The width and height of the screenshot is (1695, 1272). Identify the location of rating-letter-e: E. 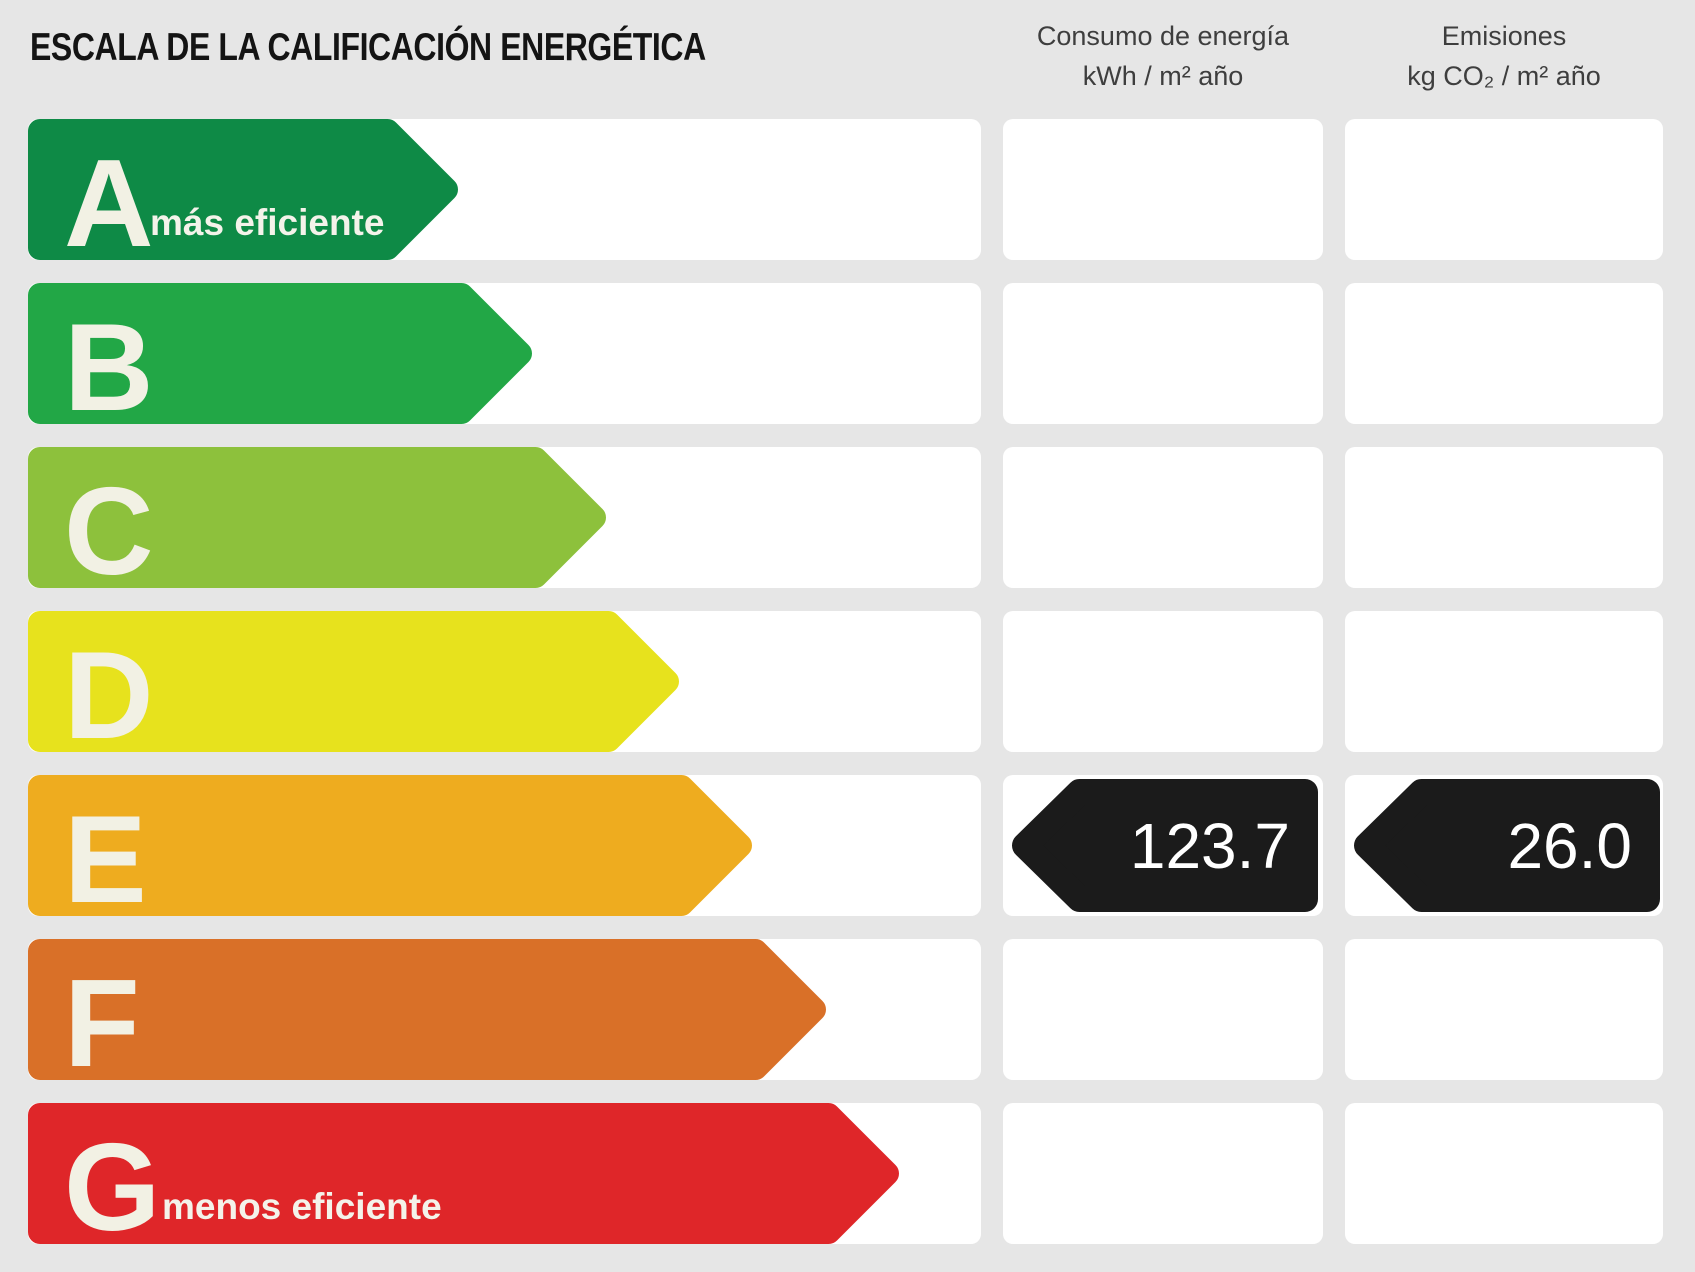
(105, 860).